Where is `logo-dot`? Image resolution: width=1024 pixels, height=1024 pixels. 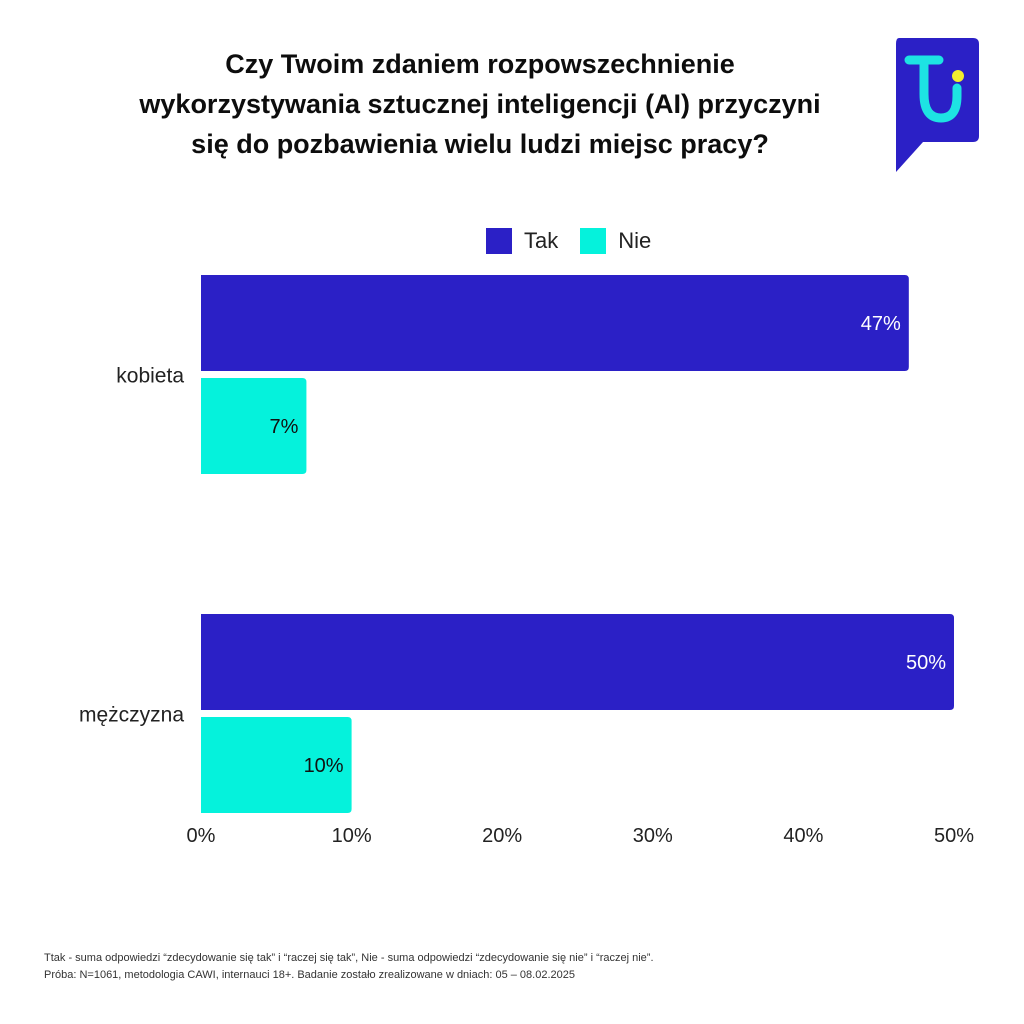
logo-dot is located at coordinates (958, 76).